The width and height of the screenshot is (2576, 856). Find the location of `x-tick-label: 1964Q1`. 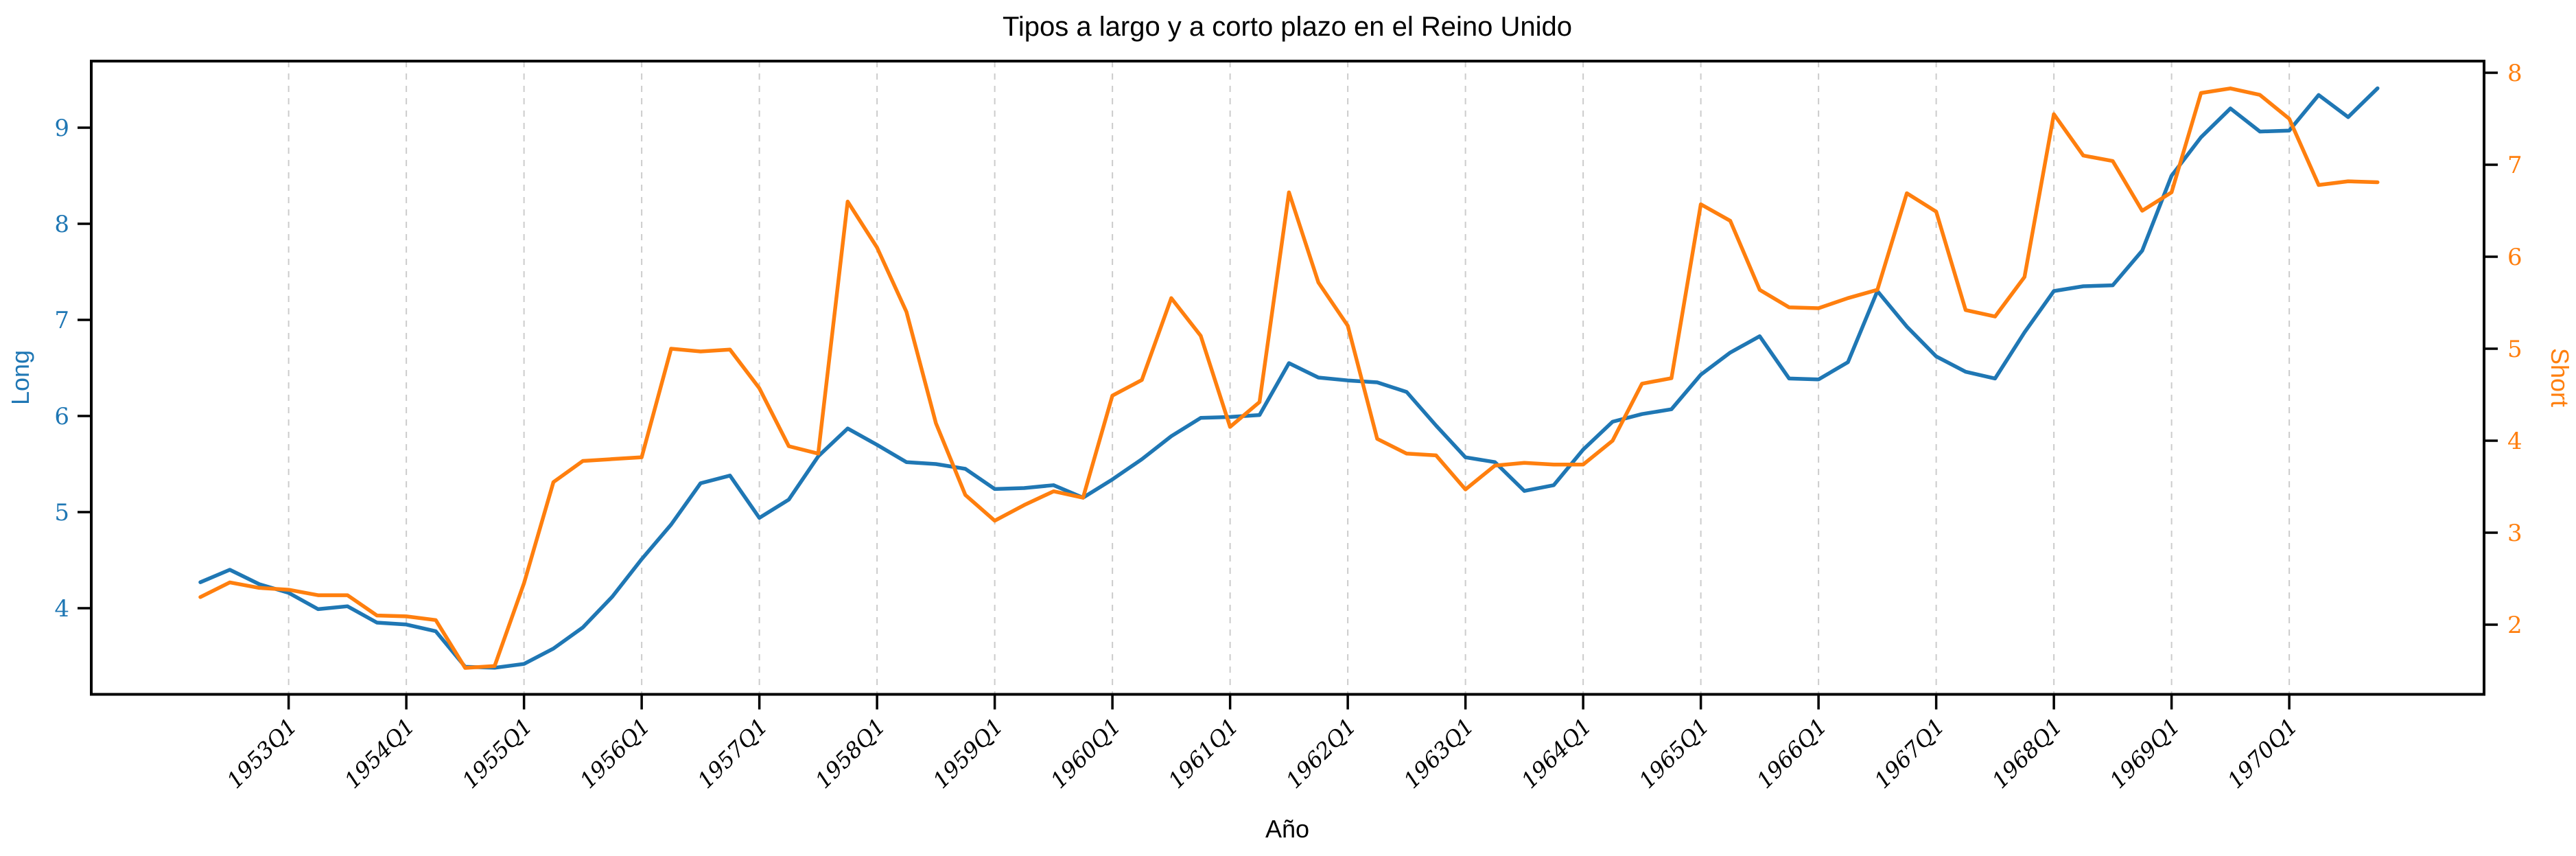

x-tick-label: 1964Q1 is located at coordinates (1556, 753).